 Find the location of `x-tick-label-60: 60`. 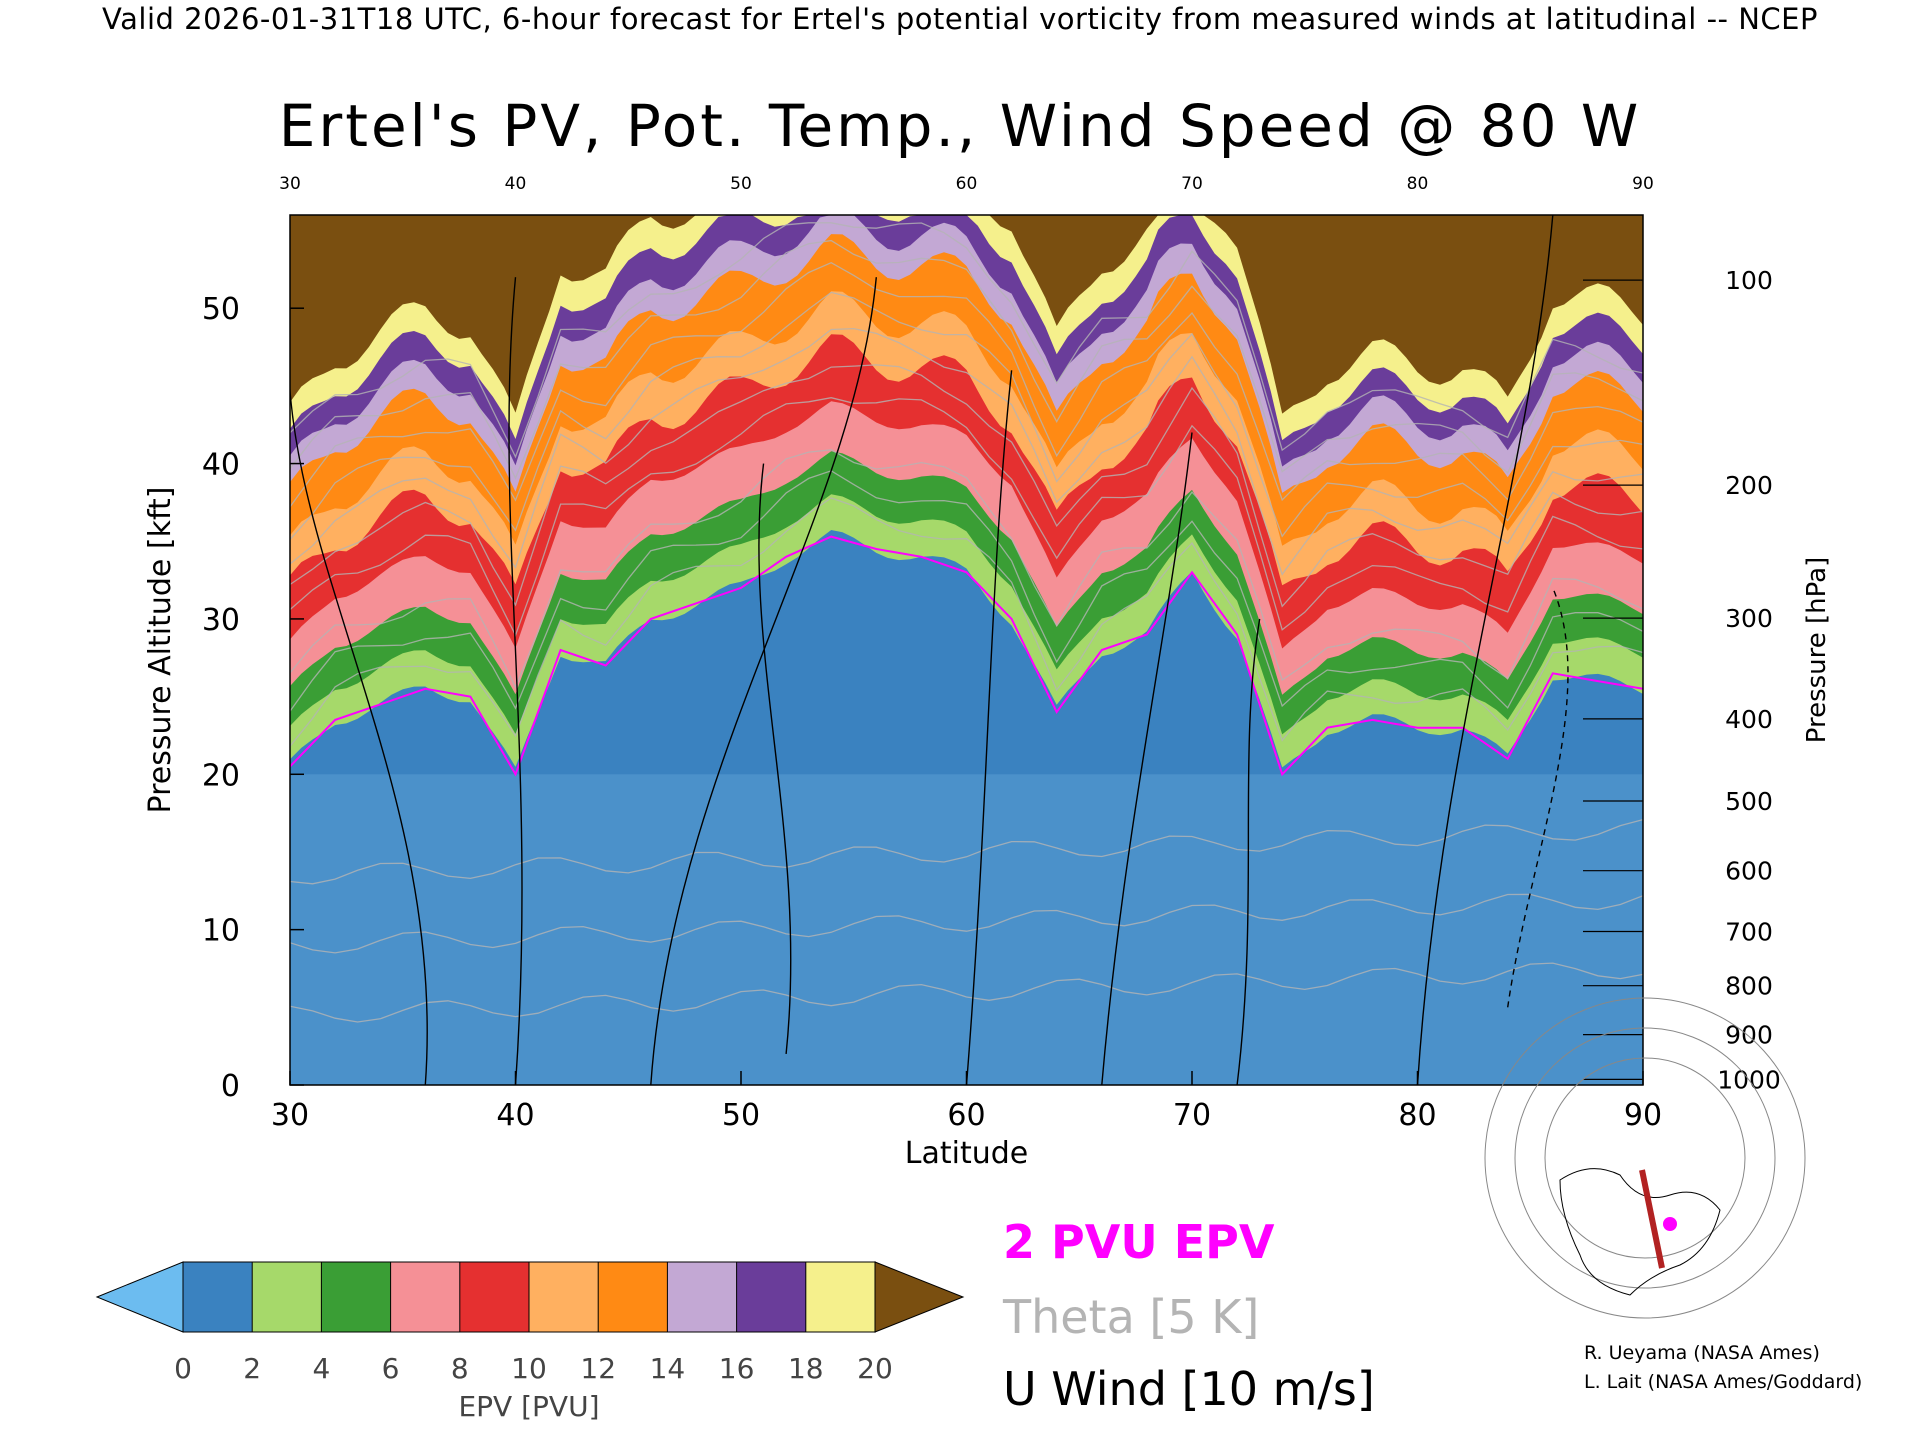

x-tick-label-60: 60 is located at coordinates (966, 1115).